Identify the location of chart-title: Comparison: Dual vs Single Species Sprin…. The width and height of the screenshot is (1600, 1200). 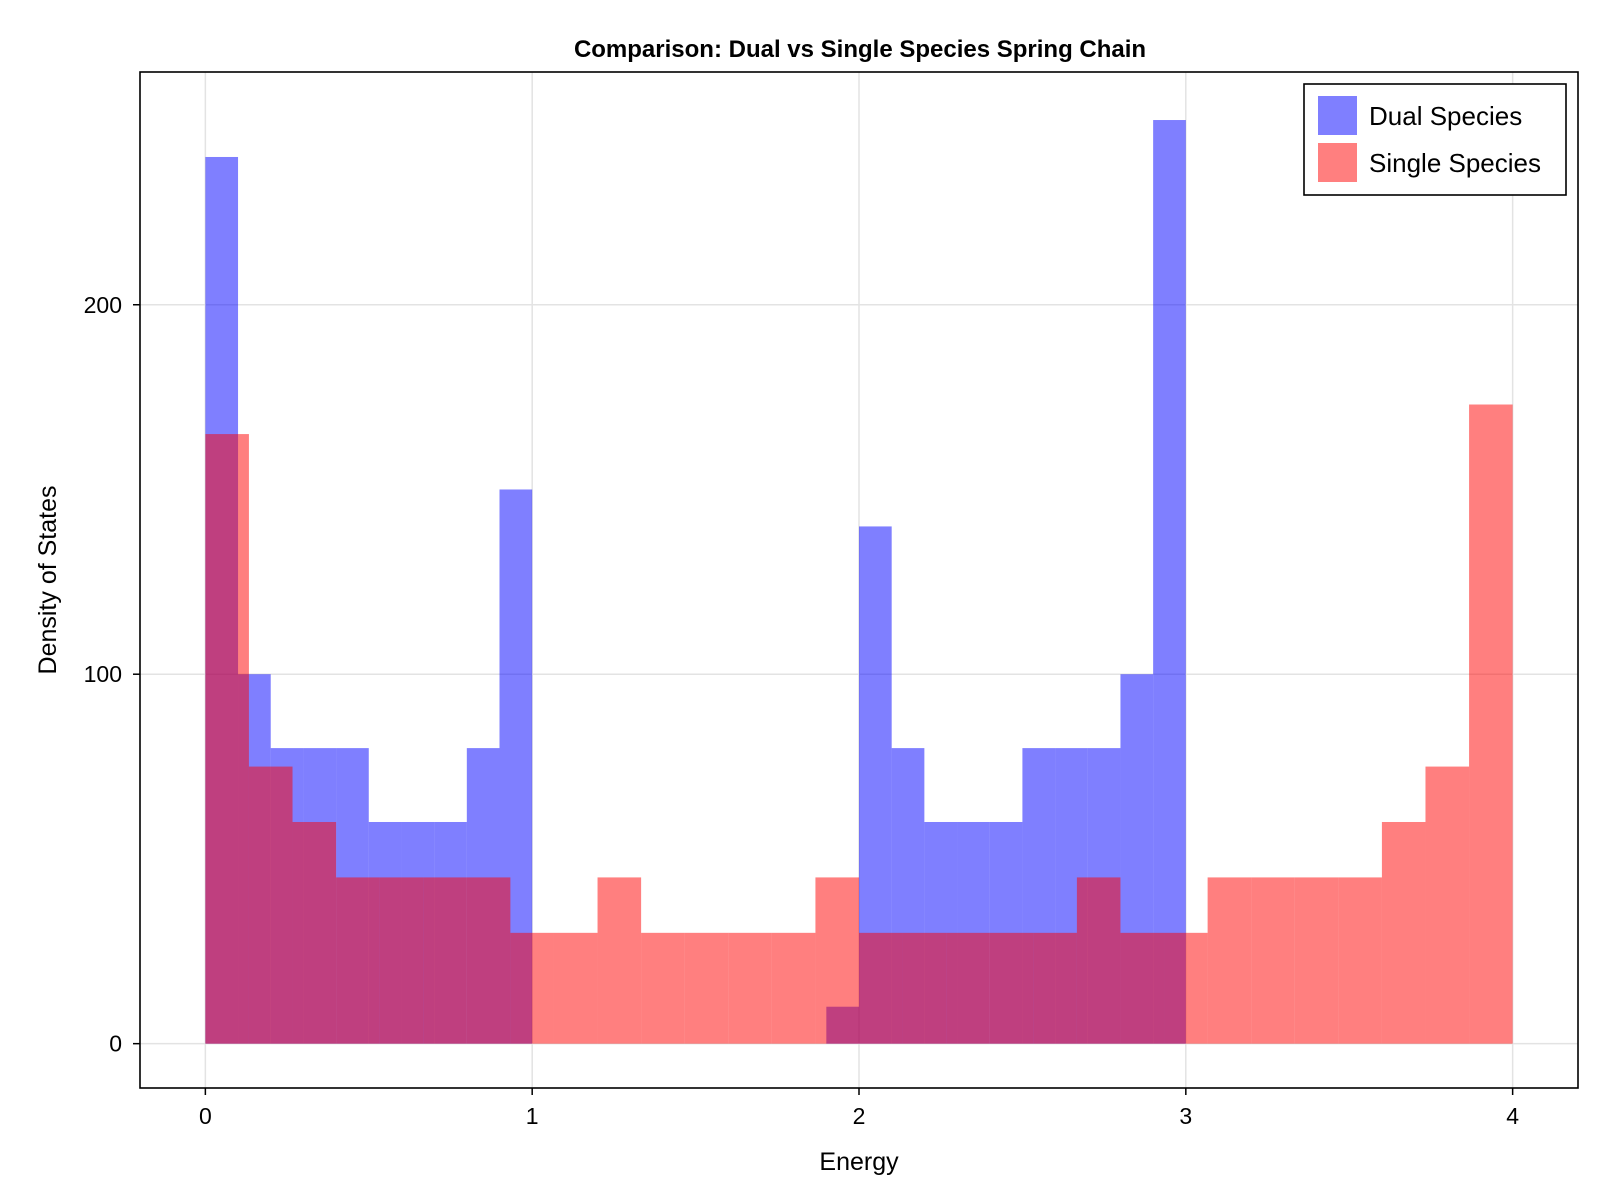
(860, 49).